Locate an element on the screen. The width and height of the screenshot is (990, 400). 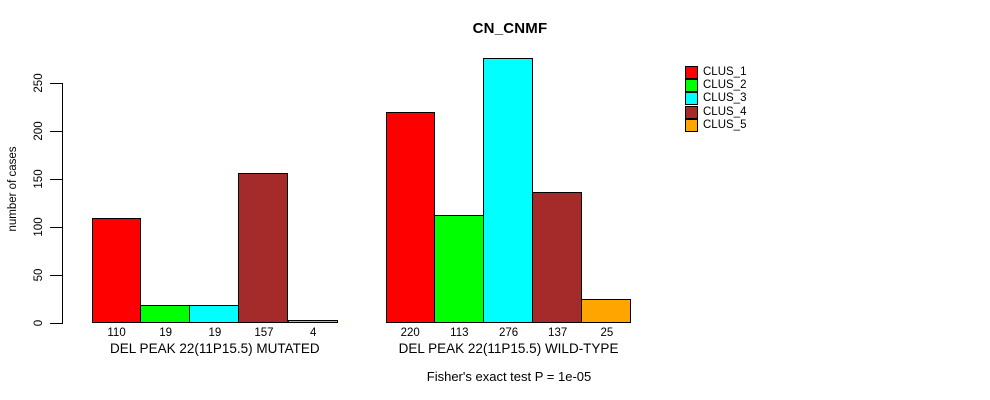
bar-clus_4-group1 is located at coordinates (263, 248).